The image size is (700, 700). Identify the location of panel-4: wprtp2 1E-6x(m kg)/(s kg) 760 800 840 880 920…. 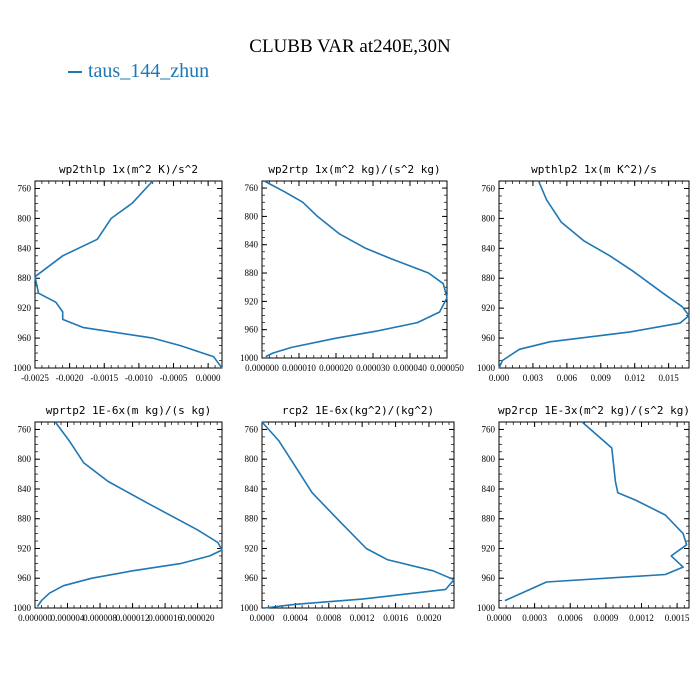
(118, 513).